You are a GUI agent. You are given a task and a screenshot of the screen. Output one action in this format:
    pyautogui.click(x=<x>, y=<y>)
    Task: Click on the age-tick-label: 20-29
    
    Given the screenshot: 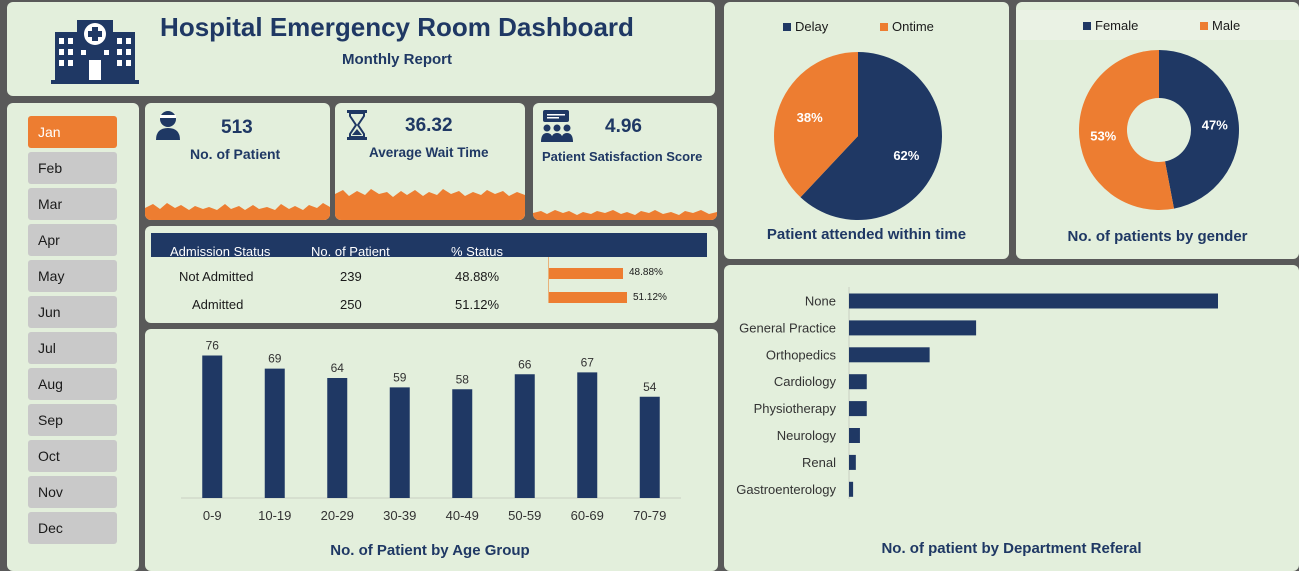 What is the action you would take?
    pyautogui.click(x=337, y=515)
    